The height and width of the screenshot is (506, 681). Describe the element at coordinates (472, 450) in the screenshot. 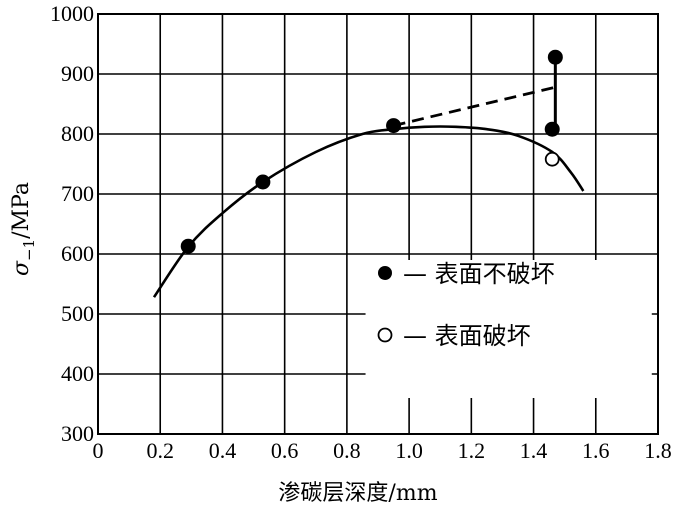

I see `x-tick-label: 1.2` at that location.